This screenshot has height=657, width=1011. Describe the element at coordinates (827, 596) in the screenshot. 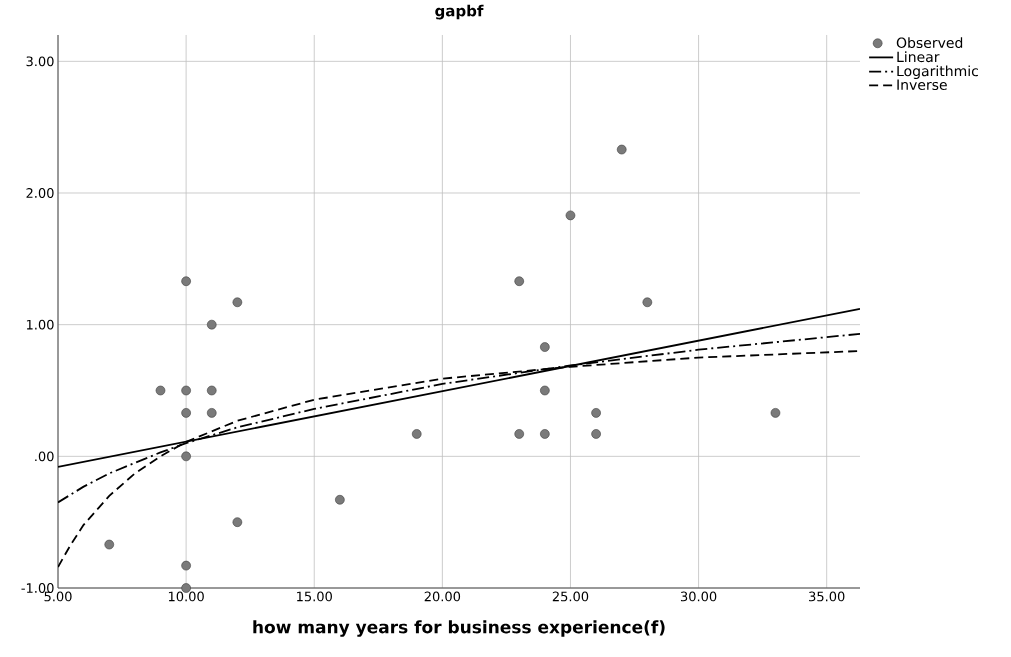

I see `x-tick-label: 35.00` at that location.